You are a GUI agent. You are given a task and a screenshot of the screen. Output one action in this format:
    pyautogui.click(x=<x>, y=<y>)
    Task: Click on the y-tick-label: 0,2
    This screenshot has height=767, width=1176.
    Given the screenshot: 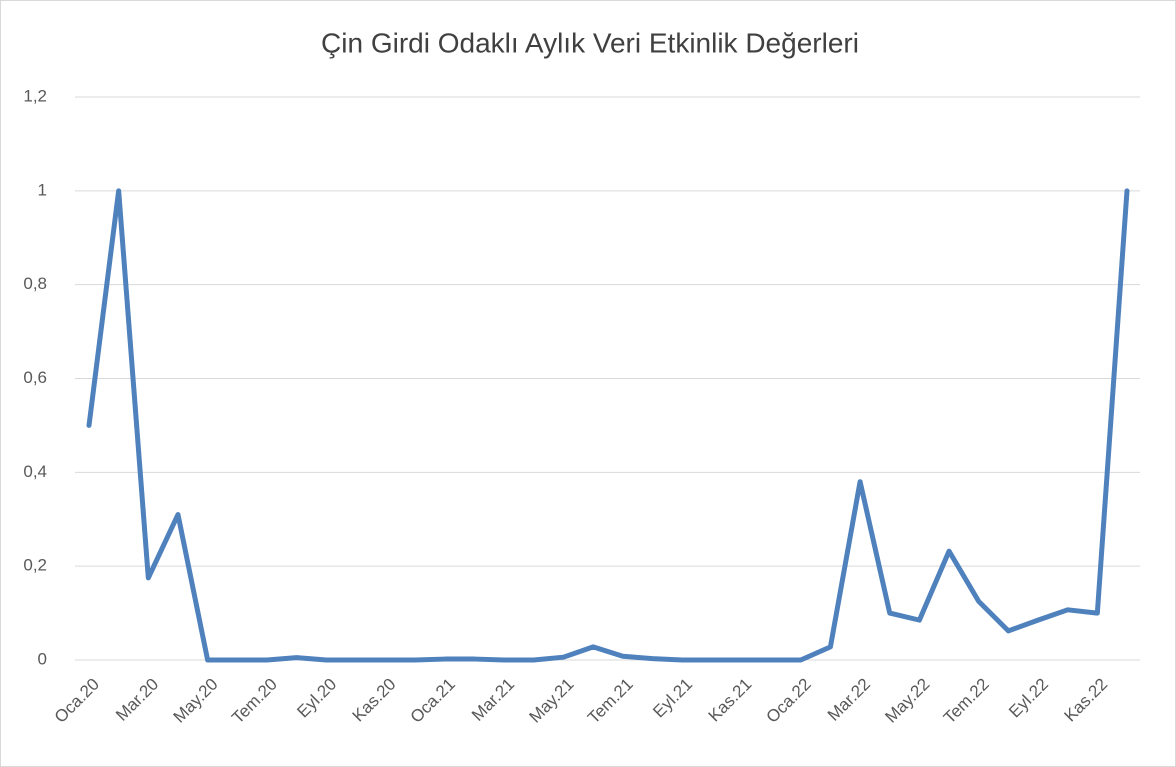 What is the action you would take?
    pyautogui.click(x=35, y=565)
    